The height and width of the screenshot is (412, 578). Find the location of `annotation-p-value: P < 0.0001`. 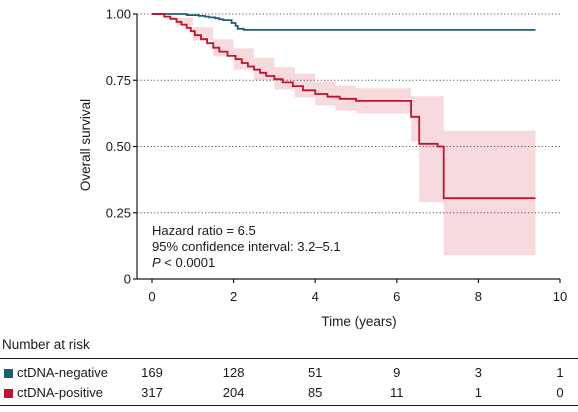

annotation-p-value: P < 0.0001 is located at coordinates (183, 262).